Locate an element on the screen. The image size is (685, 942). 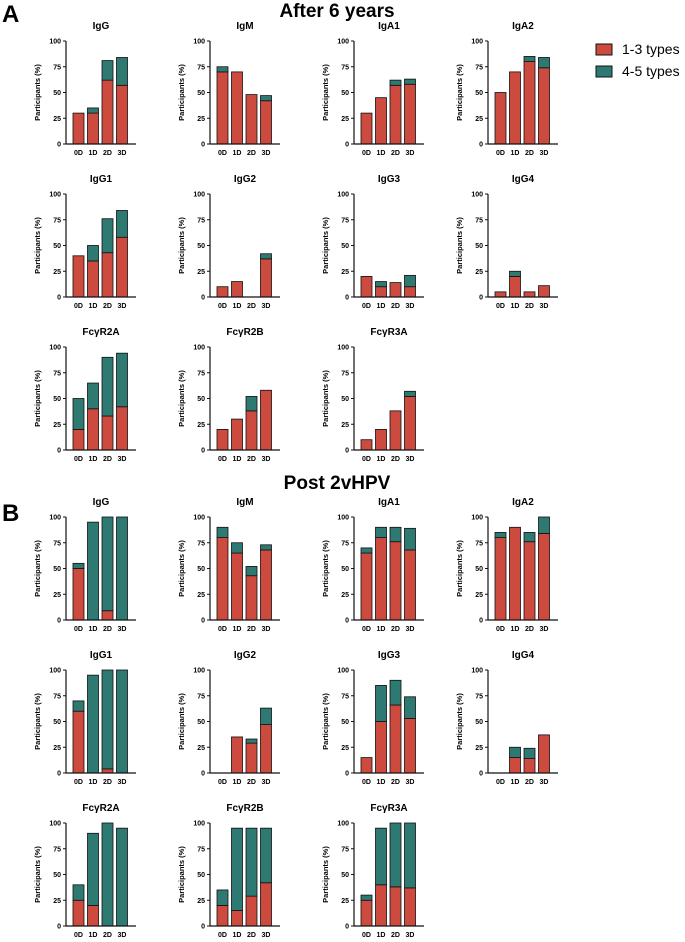
chart-after-6-years-igg4-bar-1d-1-3-types is located at coordinates (515, 286).